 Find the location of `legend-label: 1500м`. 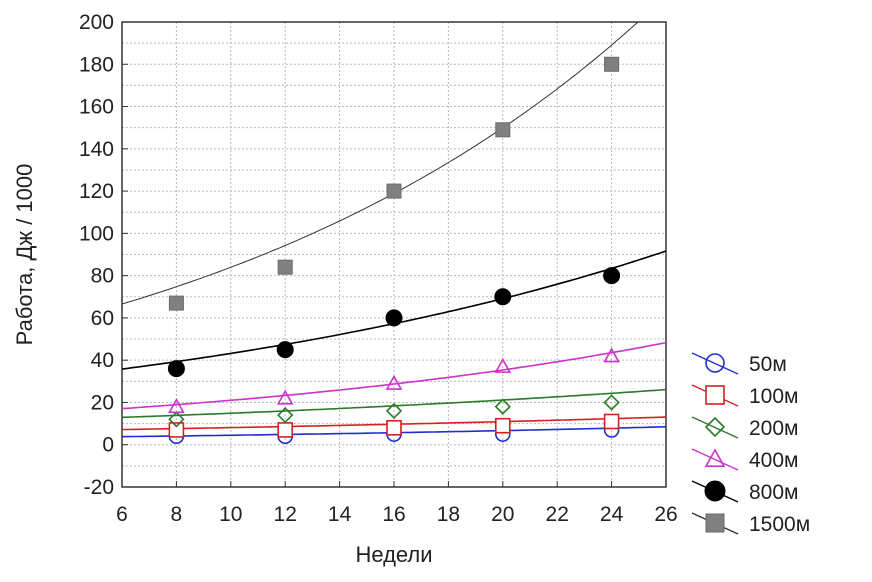

legend-label: 1500м is located at coordinates (779, 524).